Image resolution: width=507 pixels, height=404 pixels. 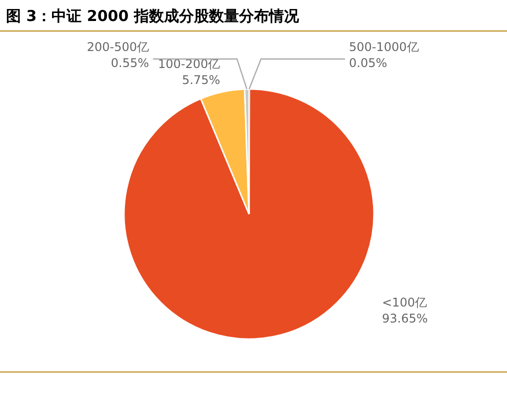 I want to click on slice-label: <100亿, so click(x=404, y=303).